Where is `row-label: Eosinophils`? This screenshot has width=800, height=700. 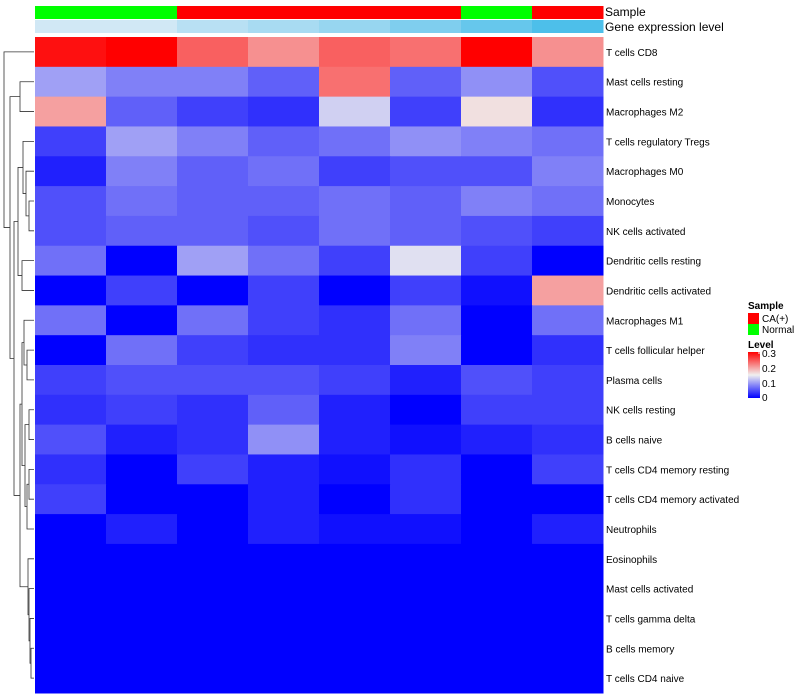 row-label: Eosinophils is located at coordinates (631, 560).